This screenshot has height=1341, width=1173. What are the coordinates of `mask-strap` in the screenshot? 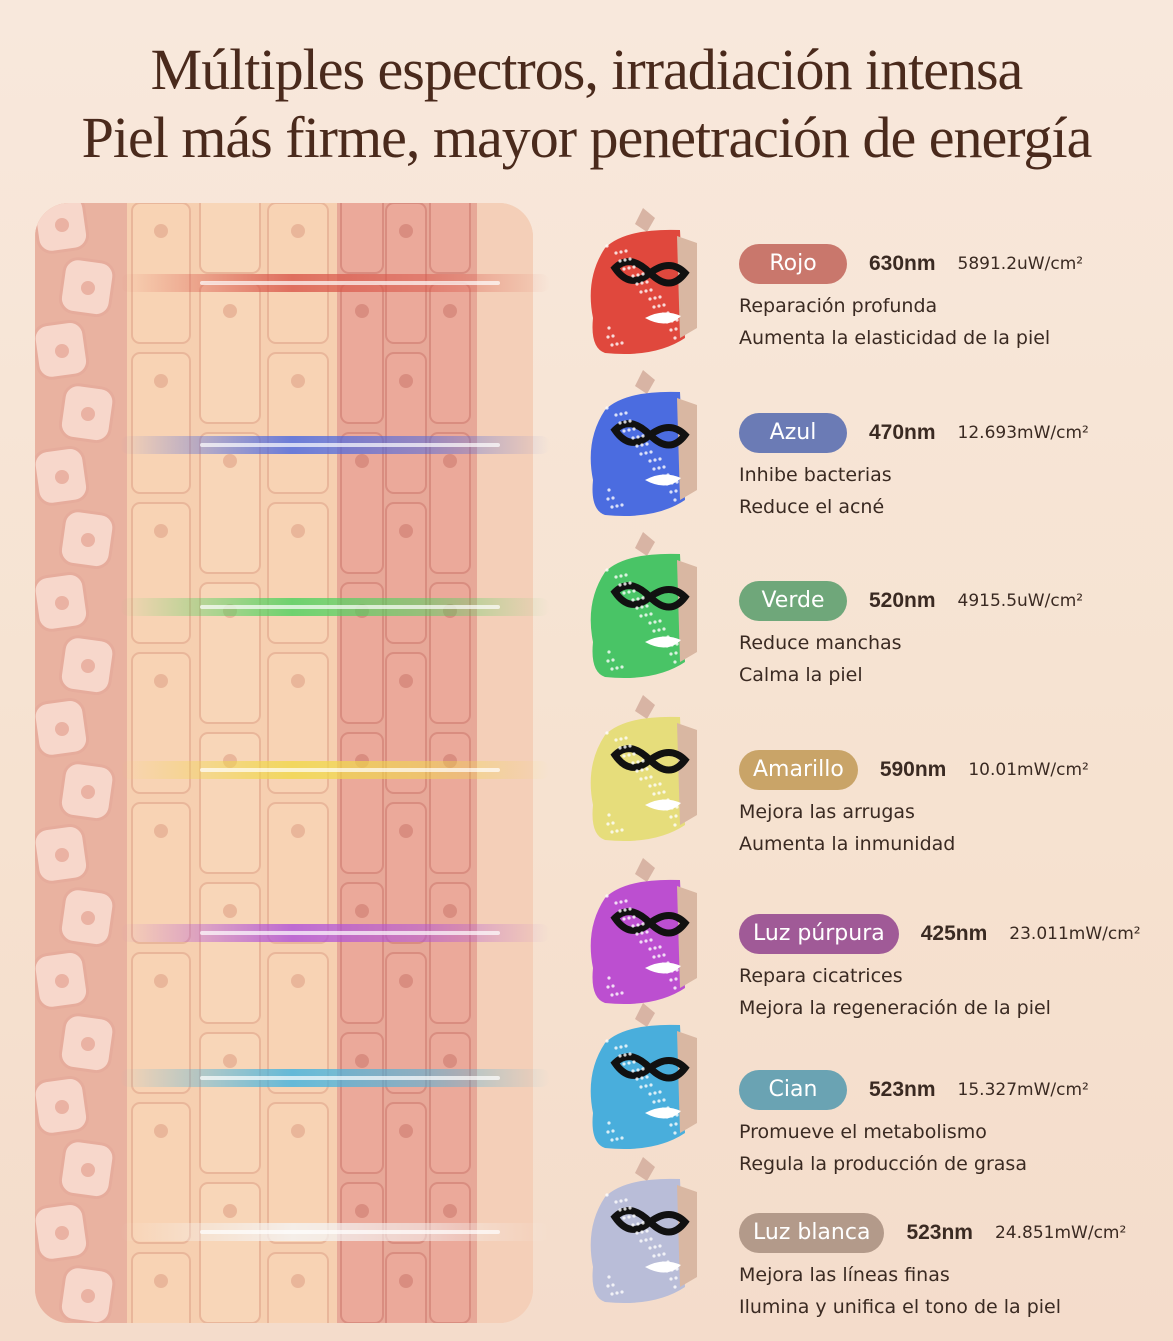 It's located at (687, 1082).